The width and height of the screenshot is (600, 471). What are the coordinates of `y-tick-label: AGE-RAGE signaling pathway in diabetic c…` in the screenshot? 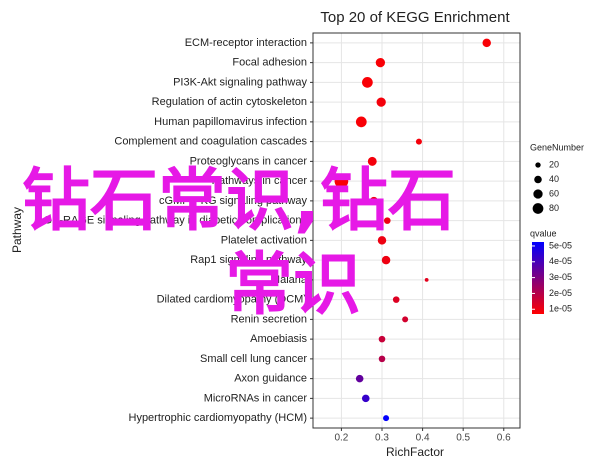 It's located at (171, 221).